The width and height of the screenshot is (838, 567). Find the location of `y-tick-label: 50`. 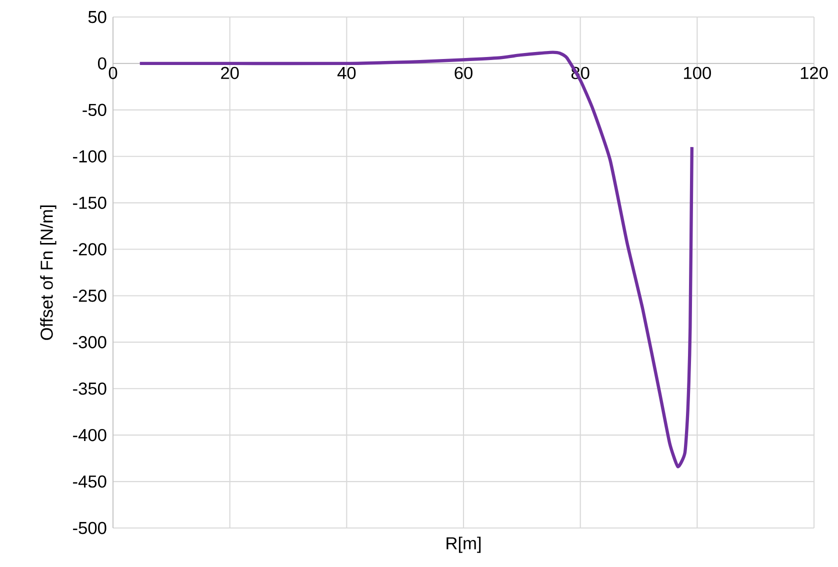

y-tick-label: 50 is located at coordinates (97, 17).